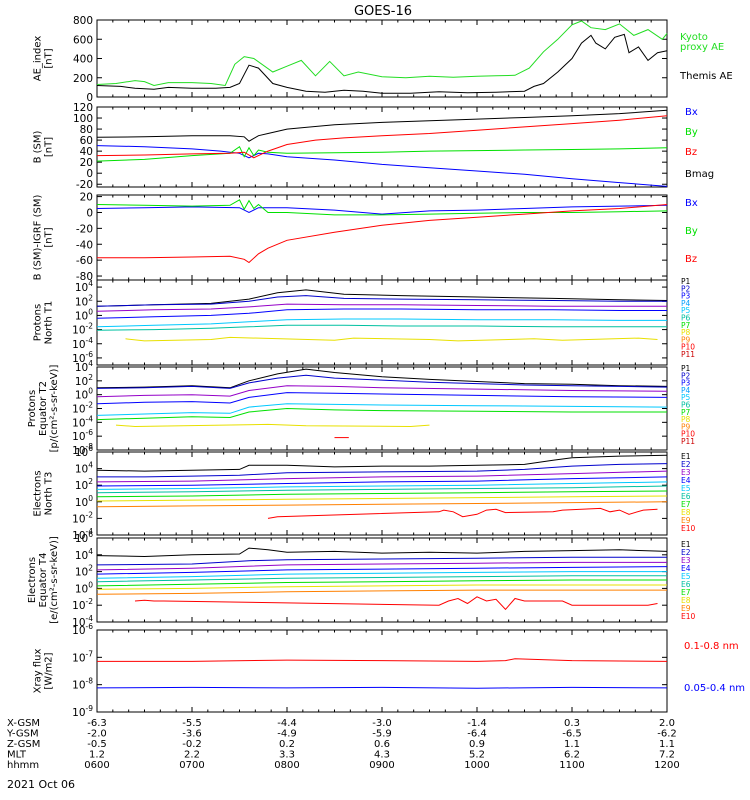 The image size is (750, 800). I want to click on y-tick-label: 120, so click(83, 108).